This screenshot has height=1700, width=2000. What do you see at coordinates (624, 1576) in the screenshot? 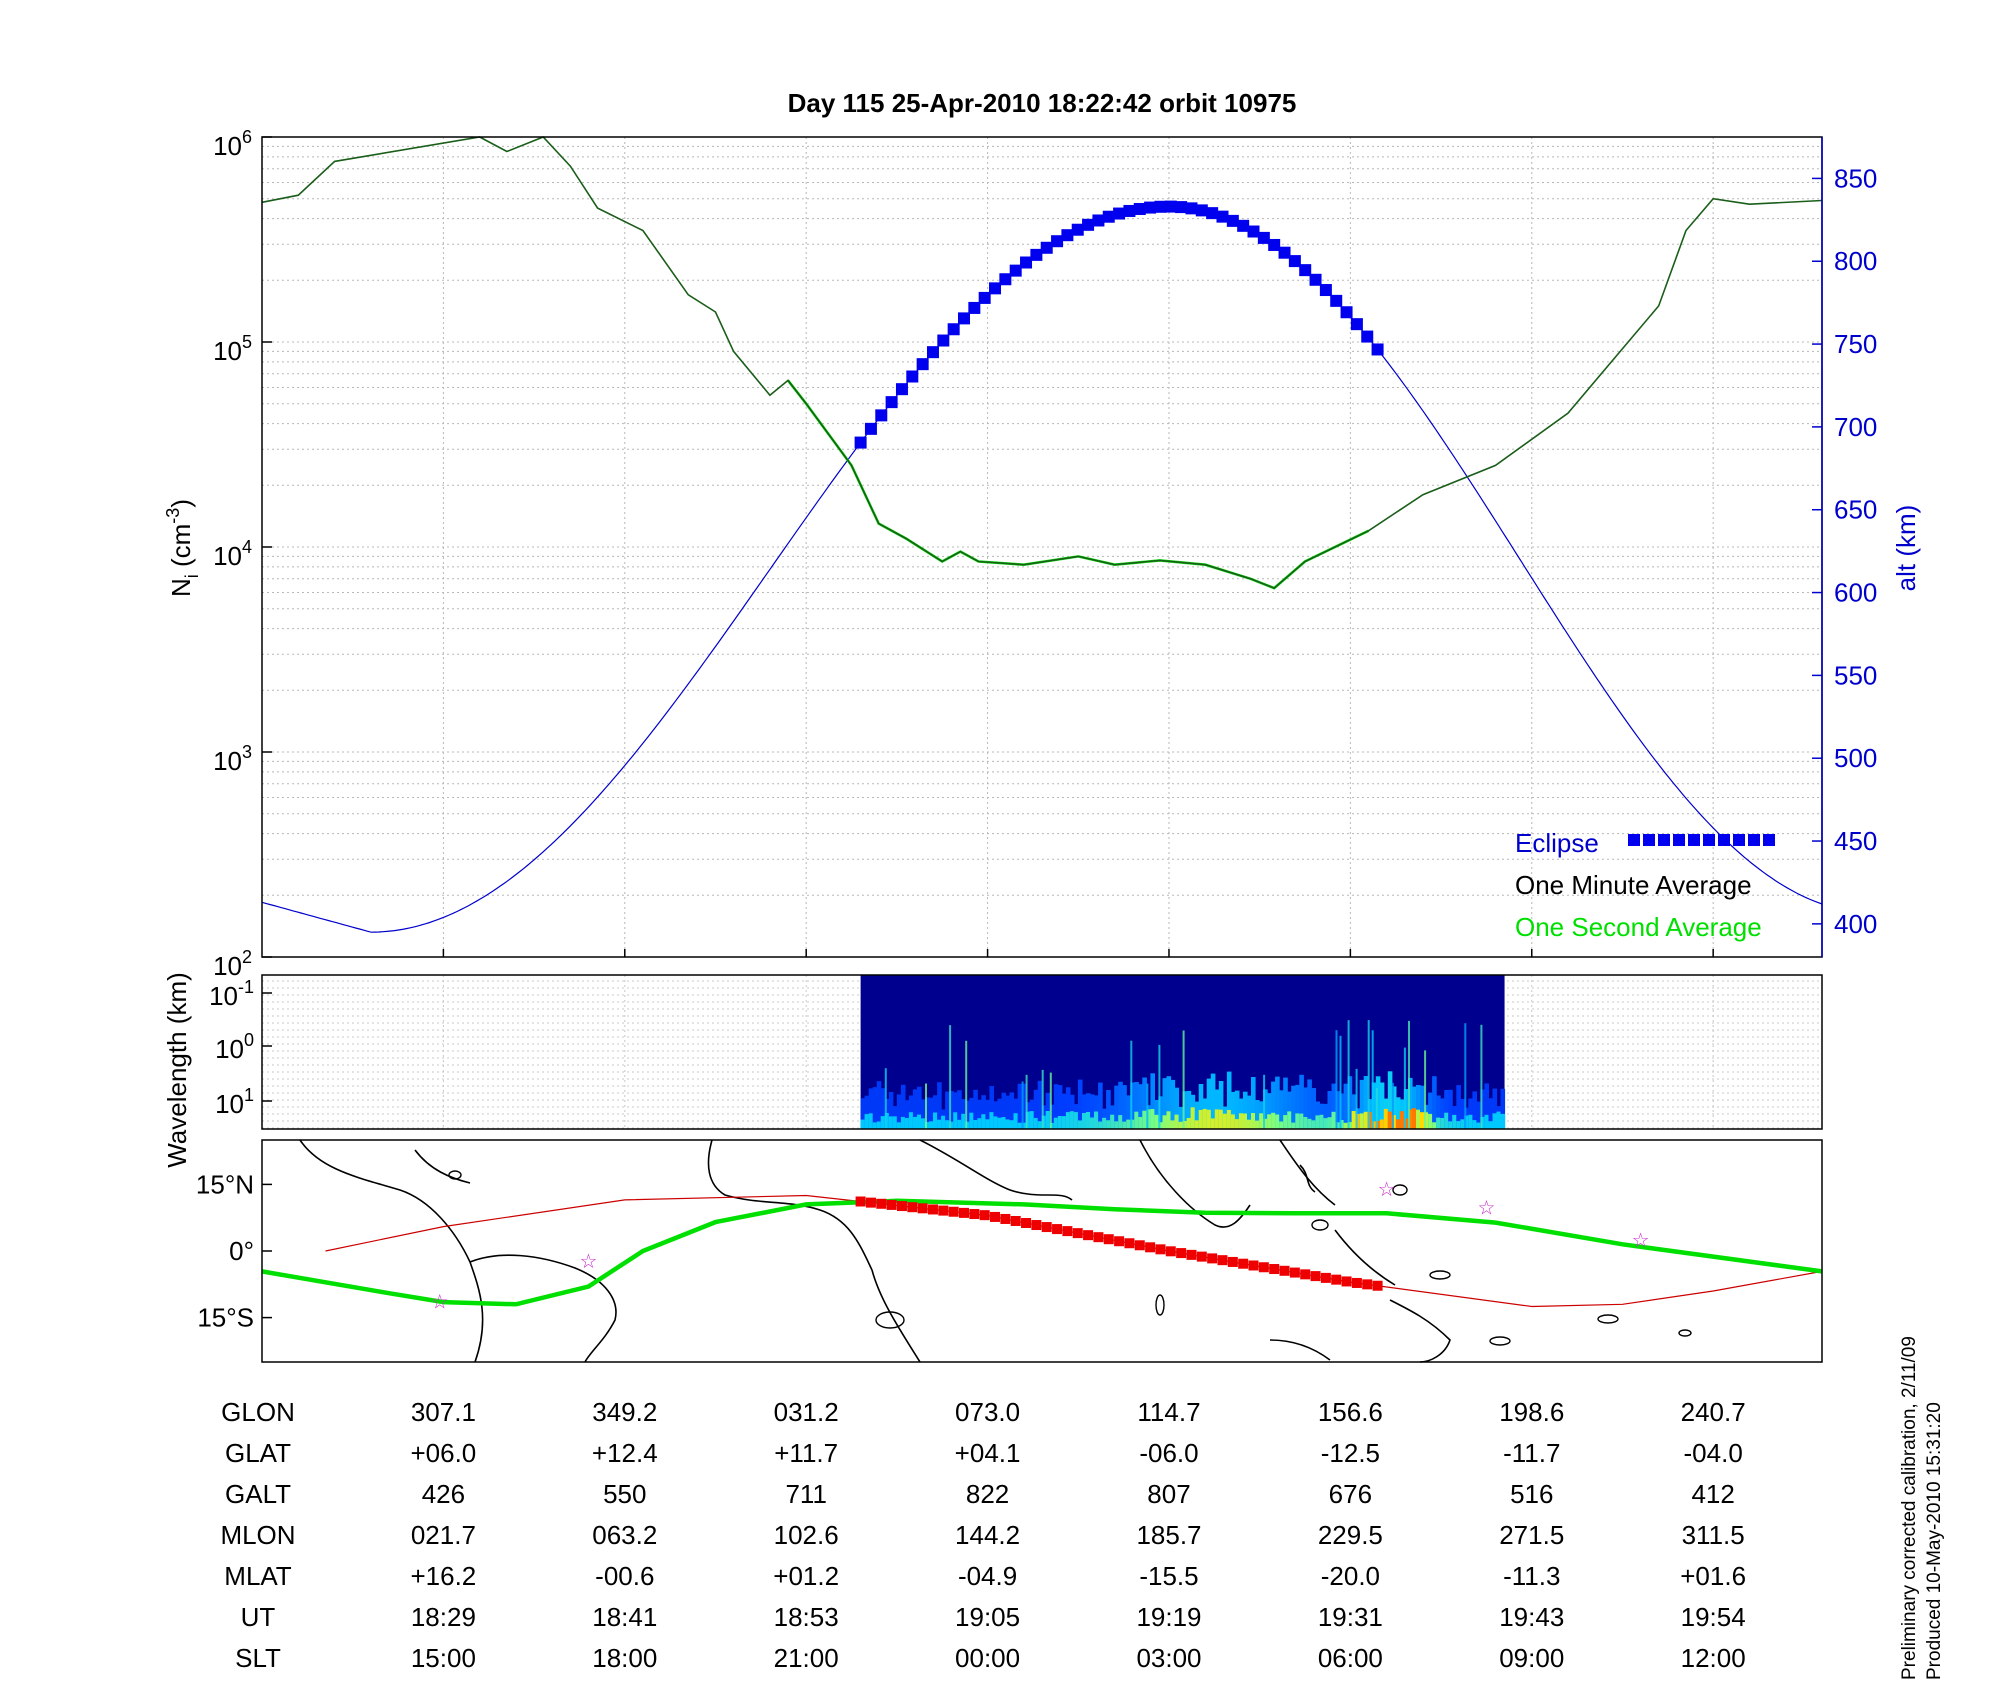
I see `table-cell: -00.6` at bounding box center [624, 1576].